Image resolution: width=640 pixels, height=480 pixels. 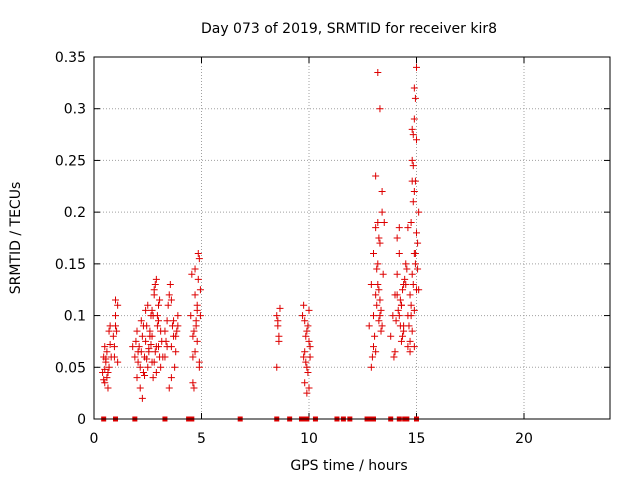 What do you see at coordinates (81, 420) in the screenshot?
I see `y-tick-label: 0` at bounding box center [81, 420].